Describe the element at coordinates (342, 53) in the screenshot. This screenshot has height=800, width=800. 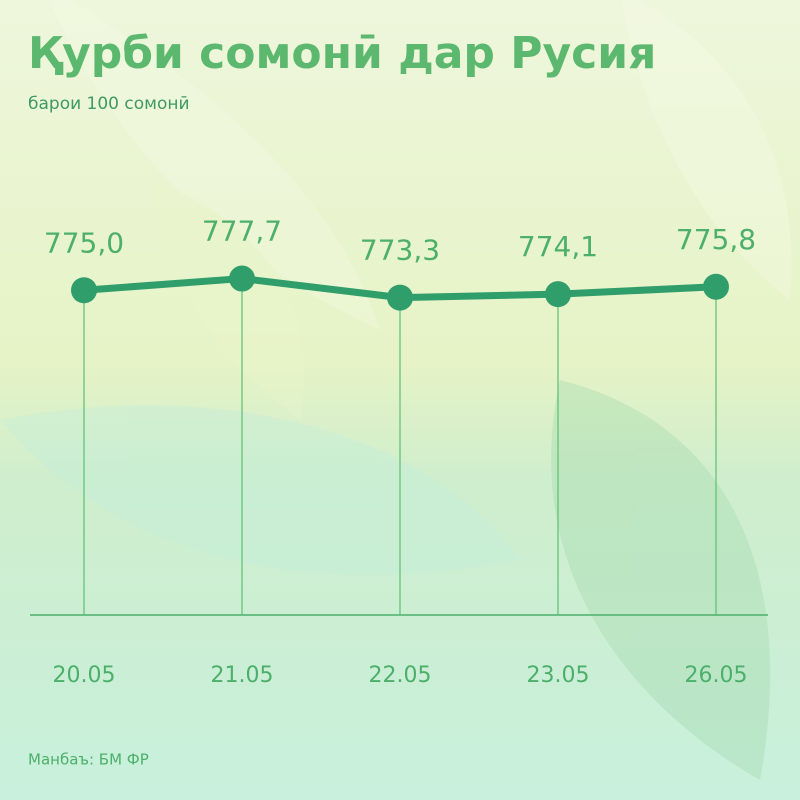
I see `chart-title: Қурби сомонӣ дар Русия` at that location.